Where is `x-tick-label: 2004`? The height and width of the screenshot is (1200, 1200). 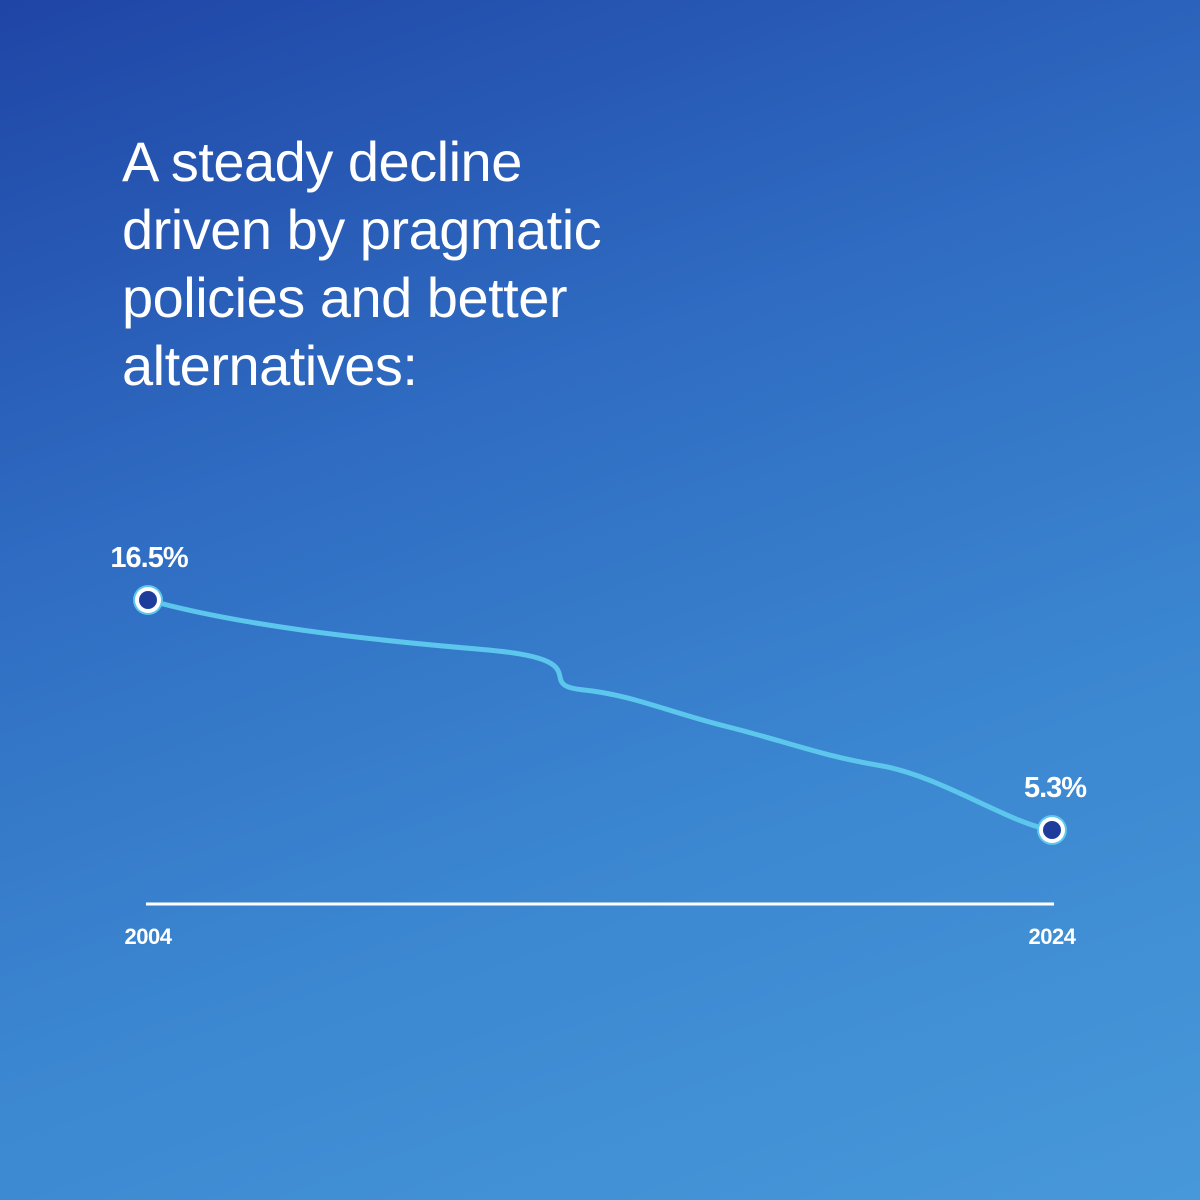 x-tick-label: 2004 is located at coordinates (149, 936).